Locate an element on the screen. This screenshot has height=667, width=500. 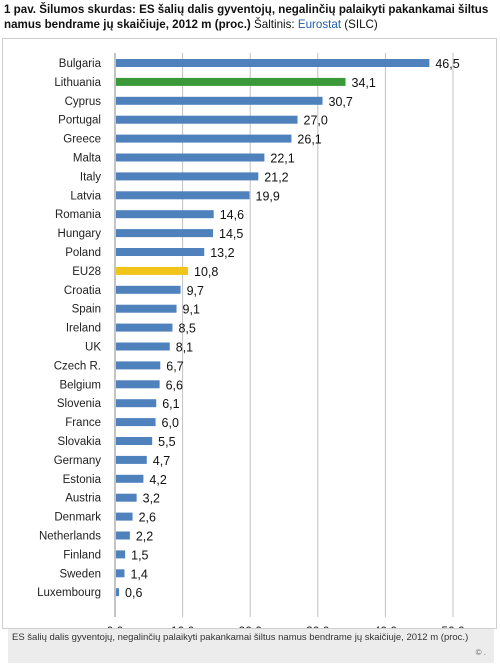
category-label: Romania is located at coordinates (78, 215).